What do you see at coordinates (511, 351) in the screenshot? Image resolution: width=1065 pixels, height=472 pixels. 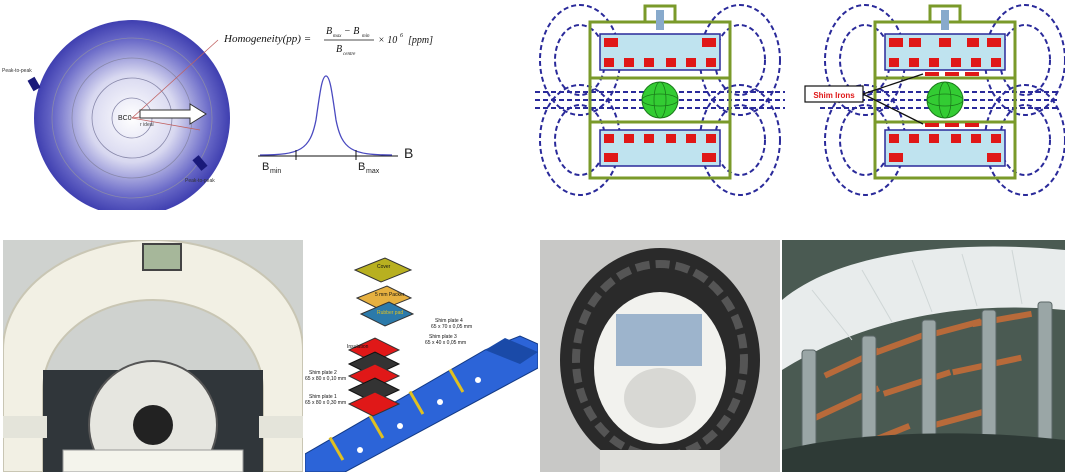 I see `rail-end` at bounding box center [511, 351].